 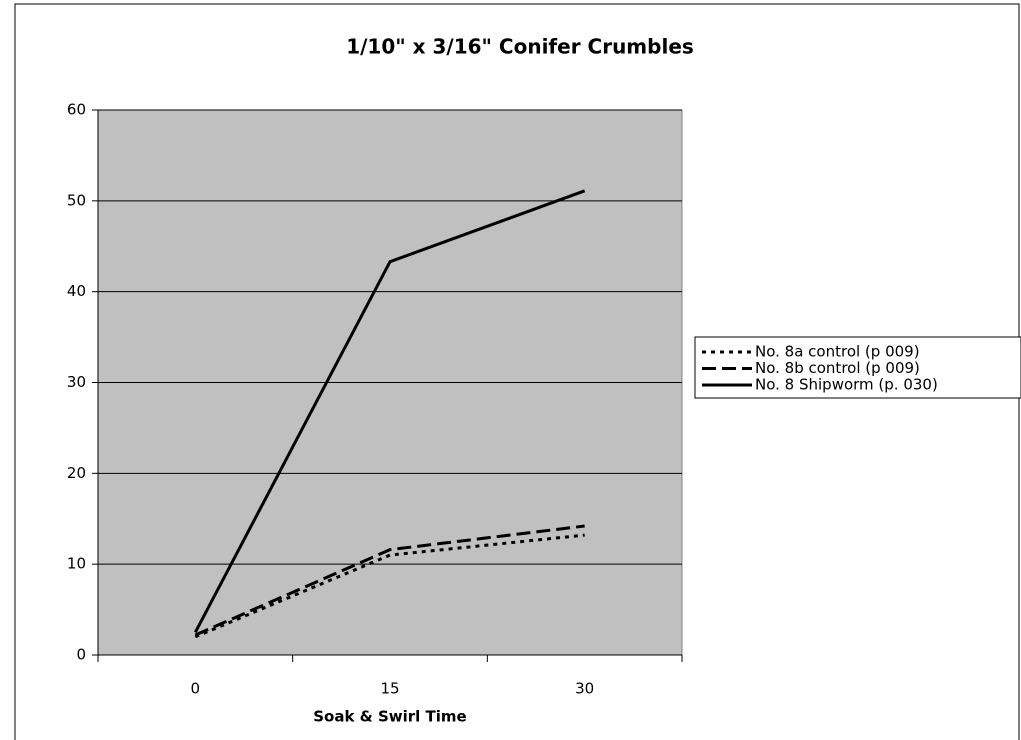 What do you see at coordinates (76, 200) in the screenshot?
I see `y-tick-label: 50` at bounding box center [76, 200].